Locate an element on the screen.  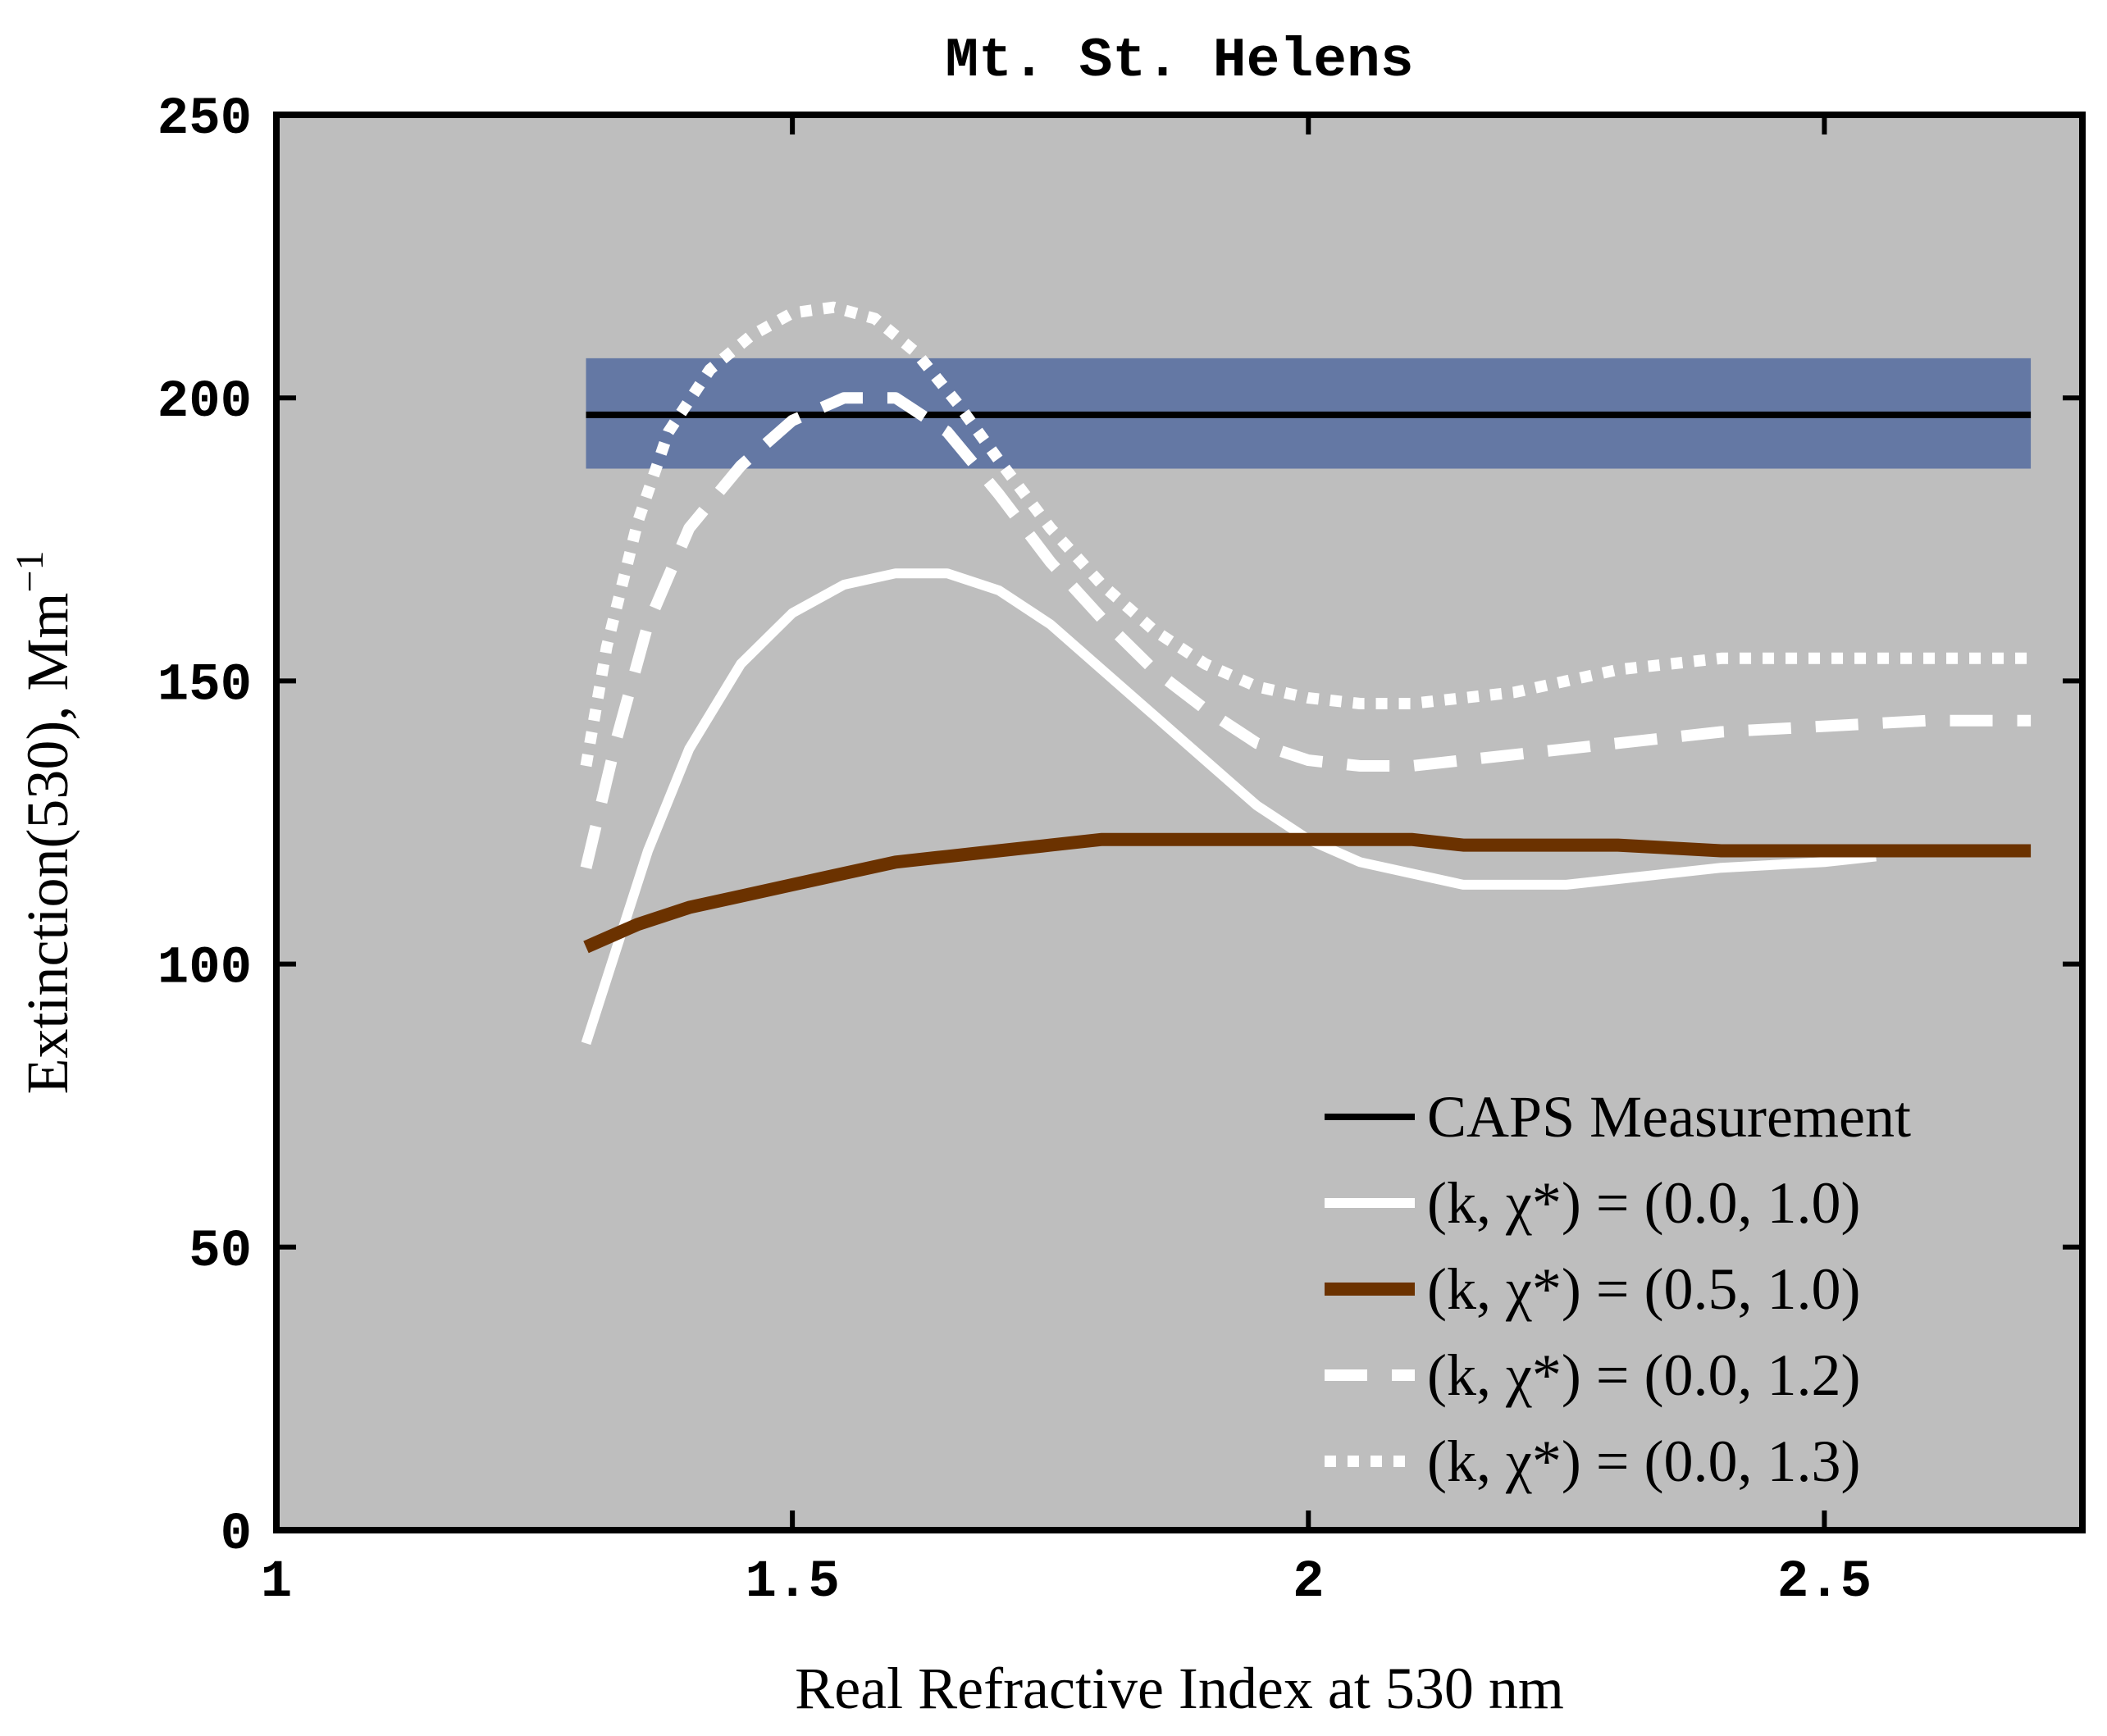
x-tick-label: 2 is located at coordinates (1309, 1582).